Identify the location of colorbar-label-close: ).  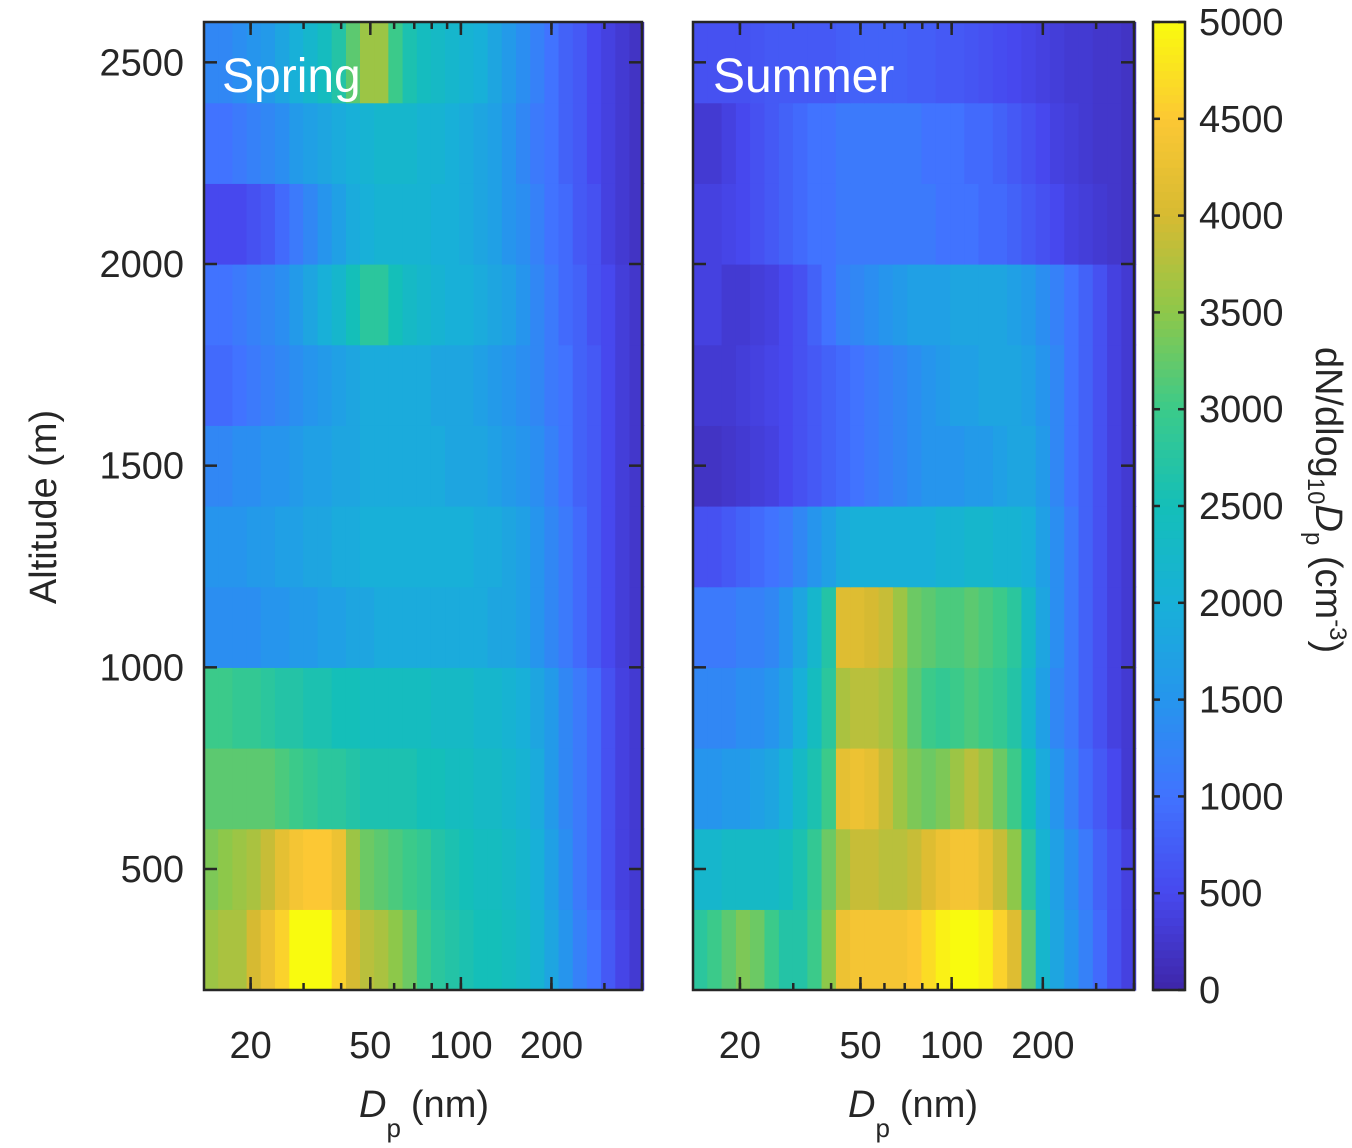
(1328, 647).